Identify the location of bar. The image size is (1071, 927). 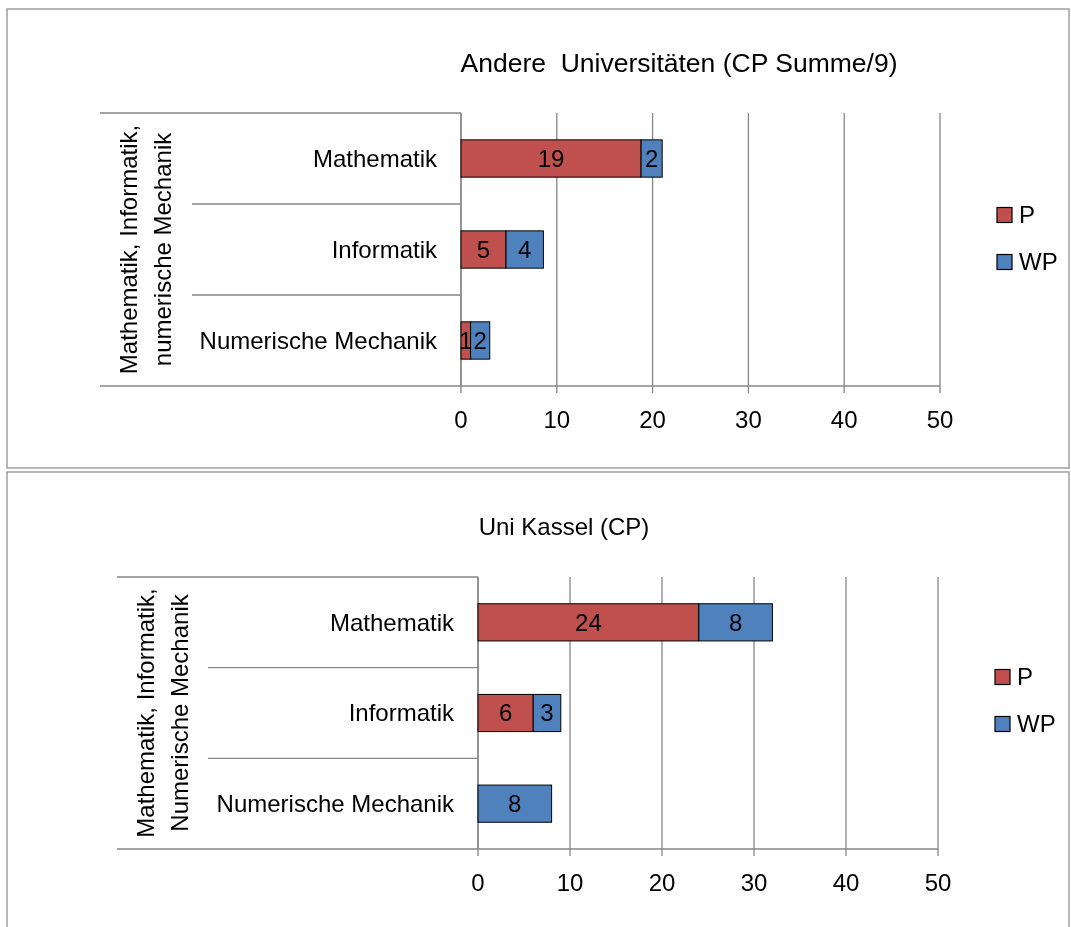
(515, 803).